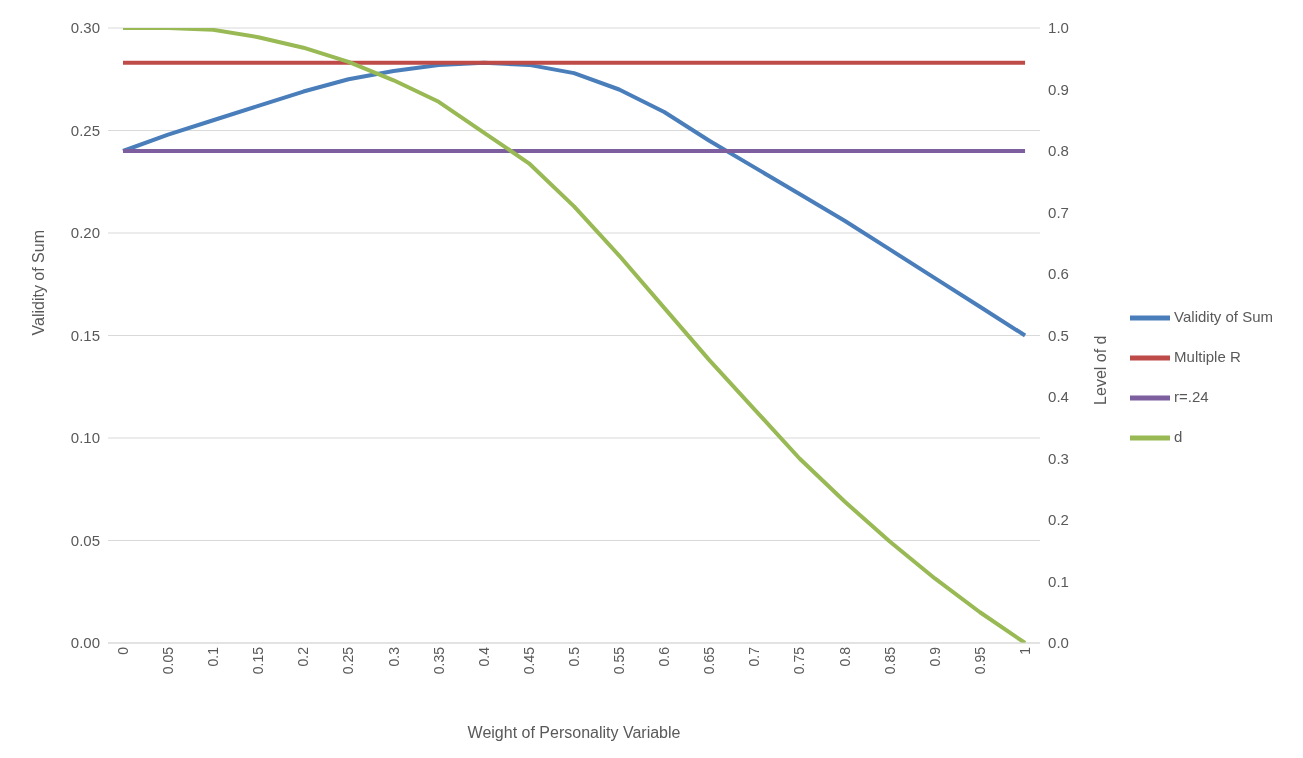 The height and width of the screenshot is (758, 1303). What do you see at coordinates (85, 130) in the screenshot?
I see `y-tick-label: 0.25` at bounding box center [85, 130].